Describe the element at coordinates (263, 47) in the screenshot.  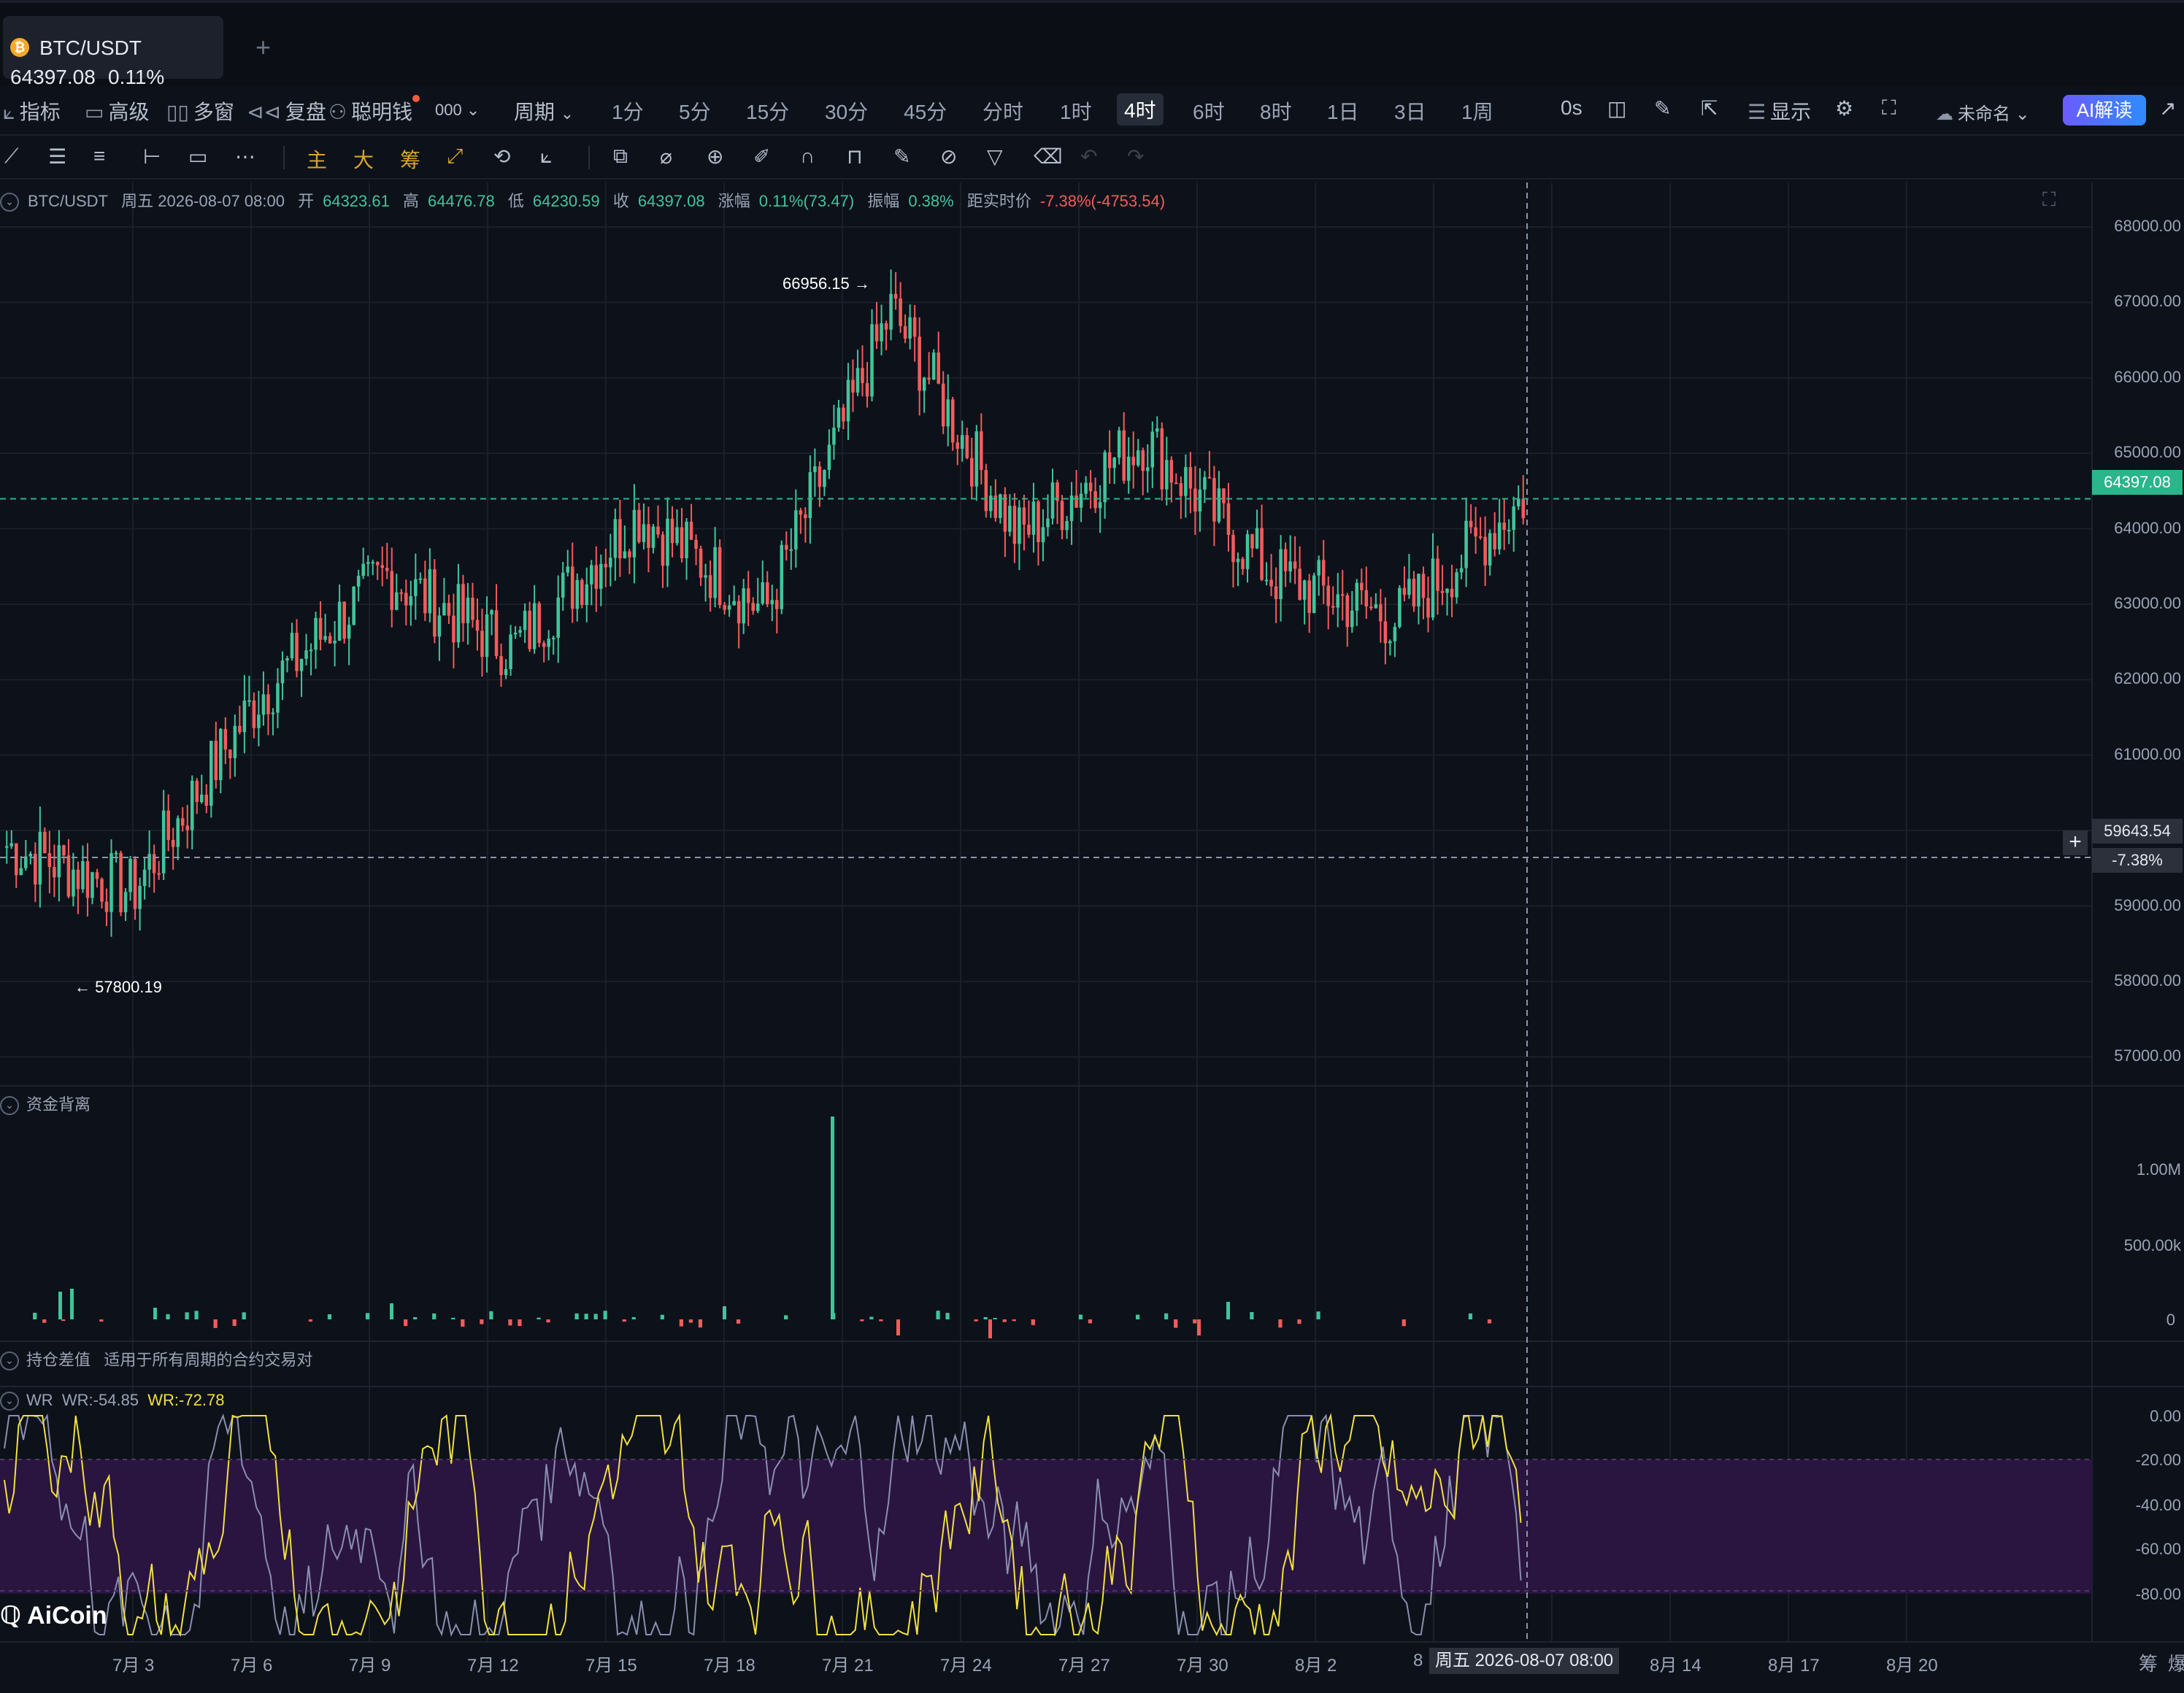
I see `add-tab-button: +` at that location.